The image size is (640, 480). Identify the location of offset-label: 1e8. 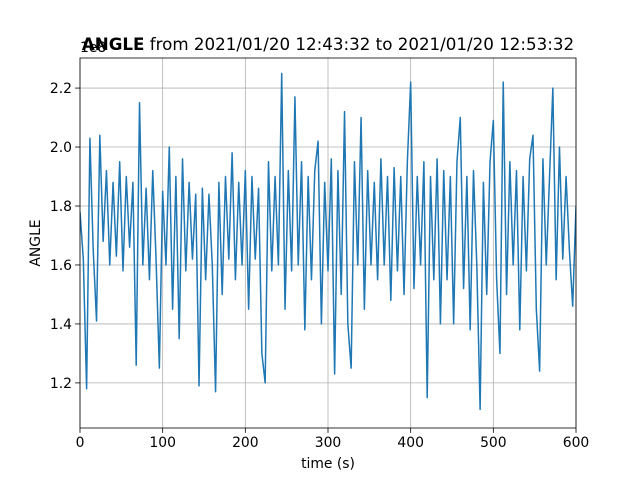
(93, 48).